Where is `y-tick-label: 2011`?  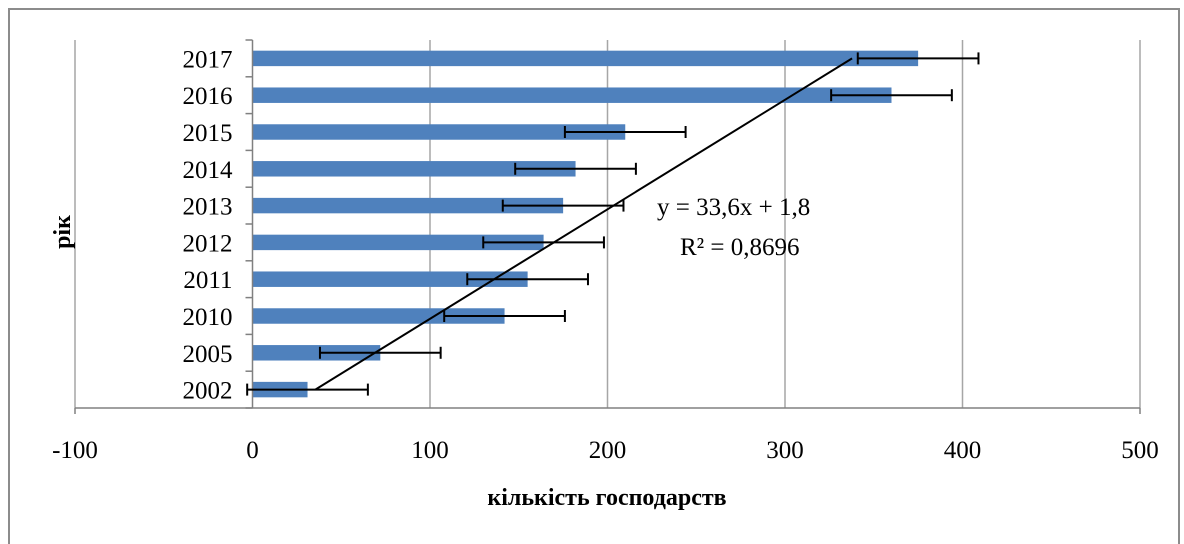 y-tick-label: 2011 is located at coordinates (207, 280).